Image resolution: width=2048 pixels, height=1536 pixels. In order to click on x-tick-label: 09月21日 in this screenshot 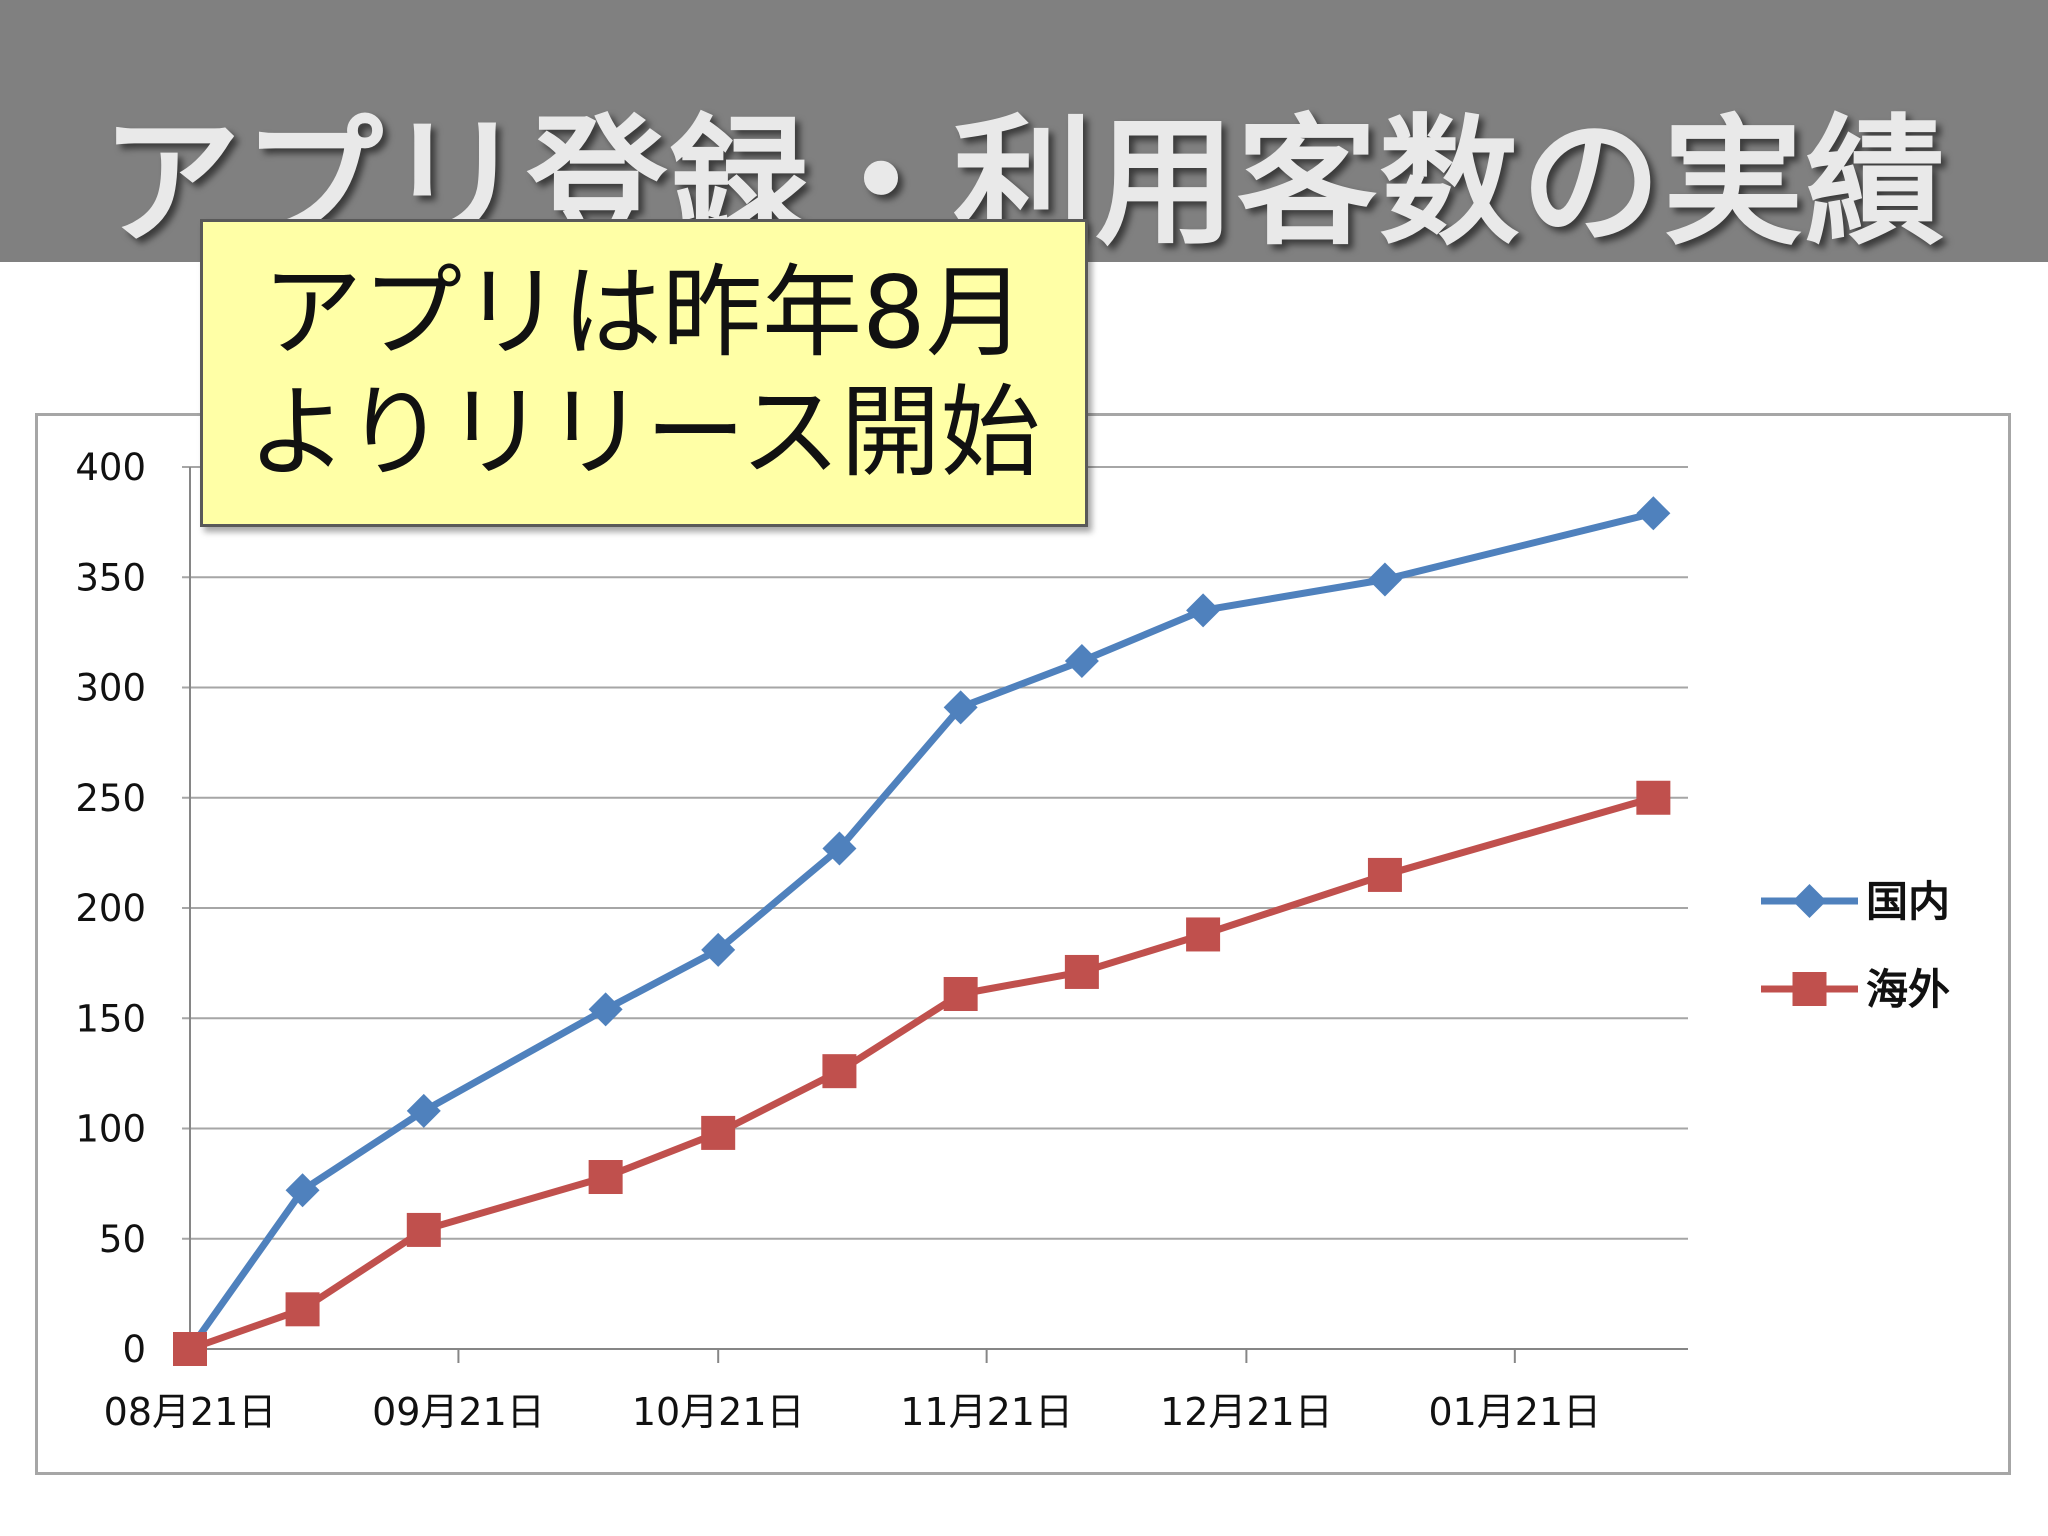, I will do `click(458, 1412)`.